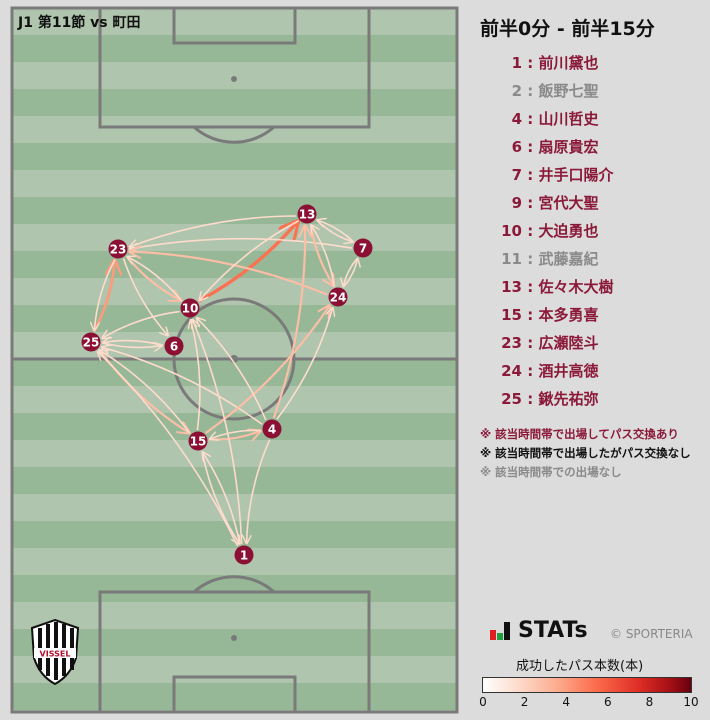 This screenshot has height=720, width=710. What do you see at coordinates (568, 315) in the screenshot?
I see `player-name: 本多勇喜` at bounding box center [568, 315].